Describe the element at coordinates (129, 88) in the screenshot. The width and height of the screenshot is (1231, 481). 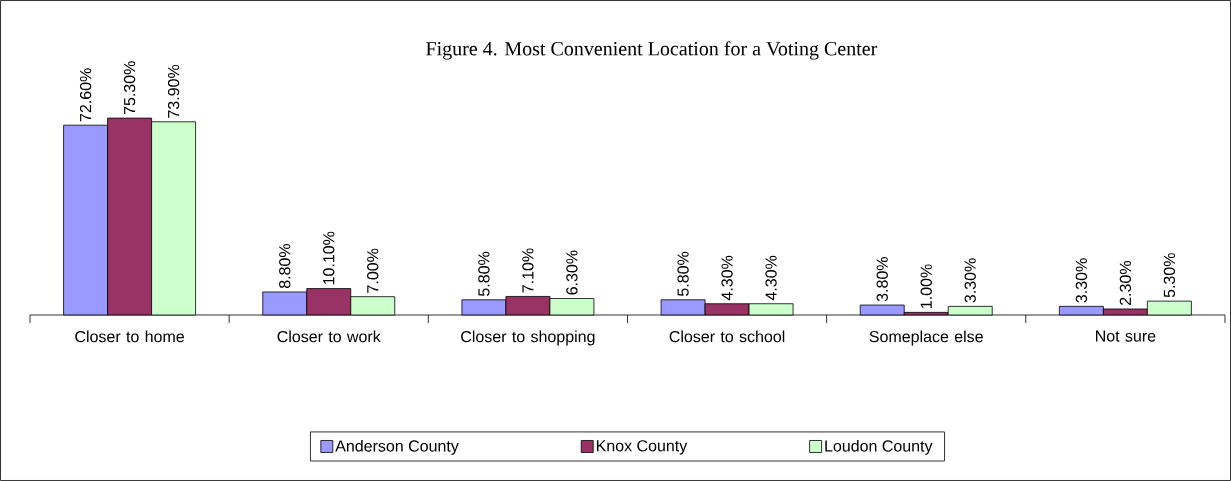
I see `data-label: 75.30%` at that location.